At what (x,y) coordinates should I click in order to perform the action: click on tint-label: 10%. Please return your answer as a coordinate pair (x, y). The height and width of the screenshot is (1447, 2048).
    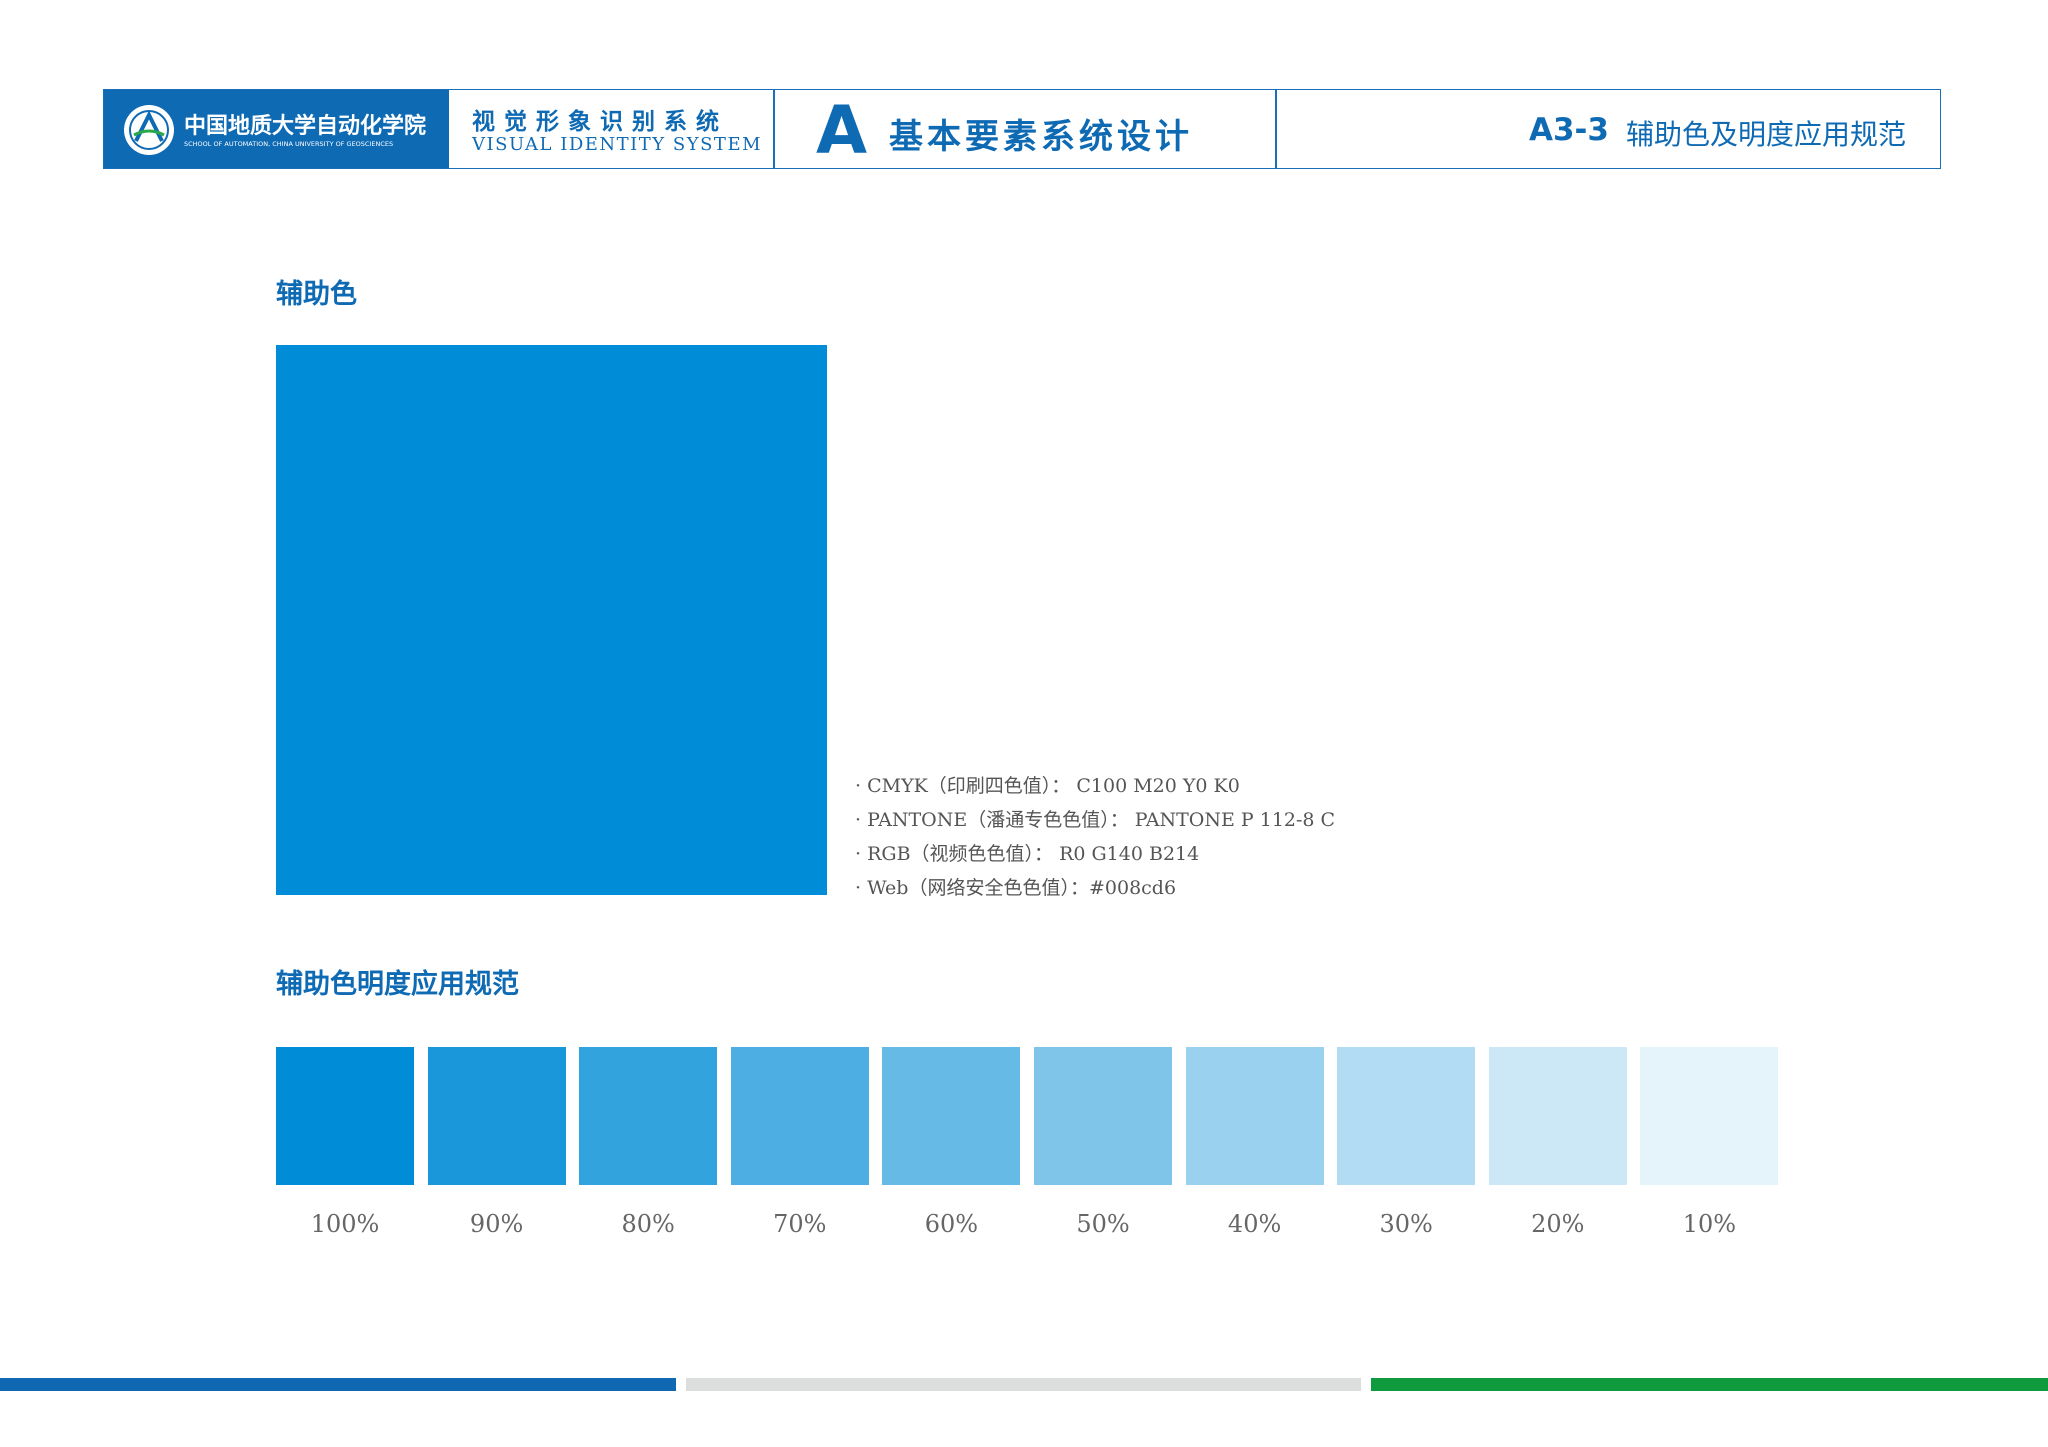
    Looking at the image, I should click on (1709, 1224).